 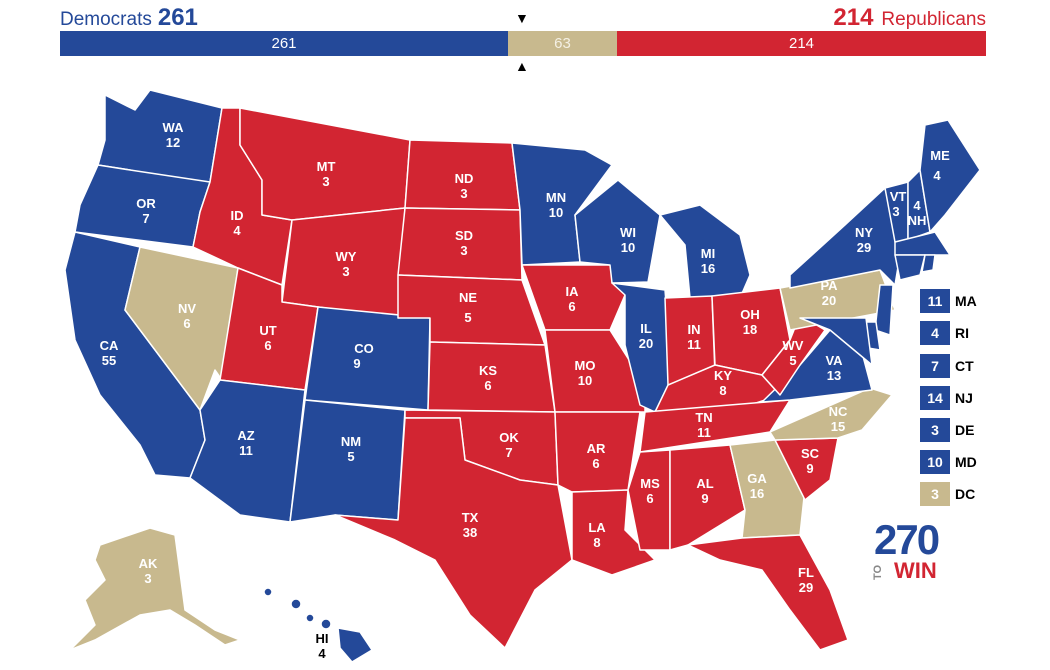 What do you see at coordinates (966, 462) in the screenshot?
I see `small-state-label-MD: MD` at bounding box center [966, 462].